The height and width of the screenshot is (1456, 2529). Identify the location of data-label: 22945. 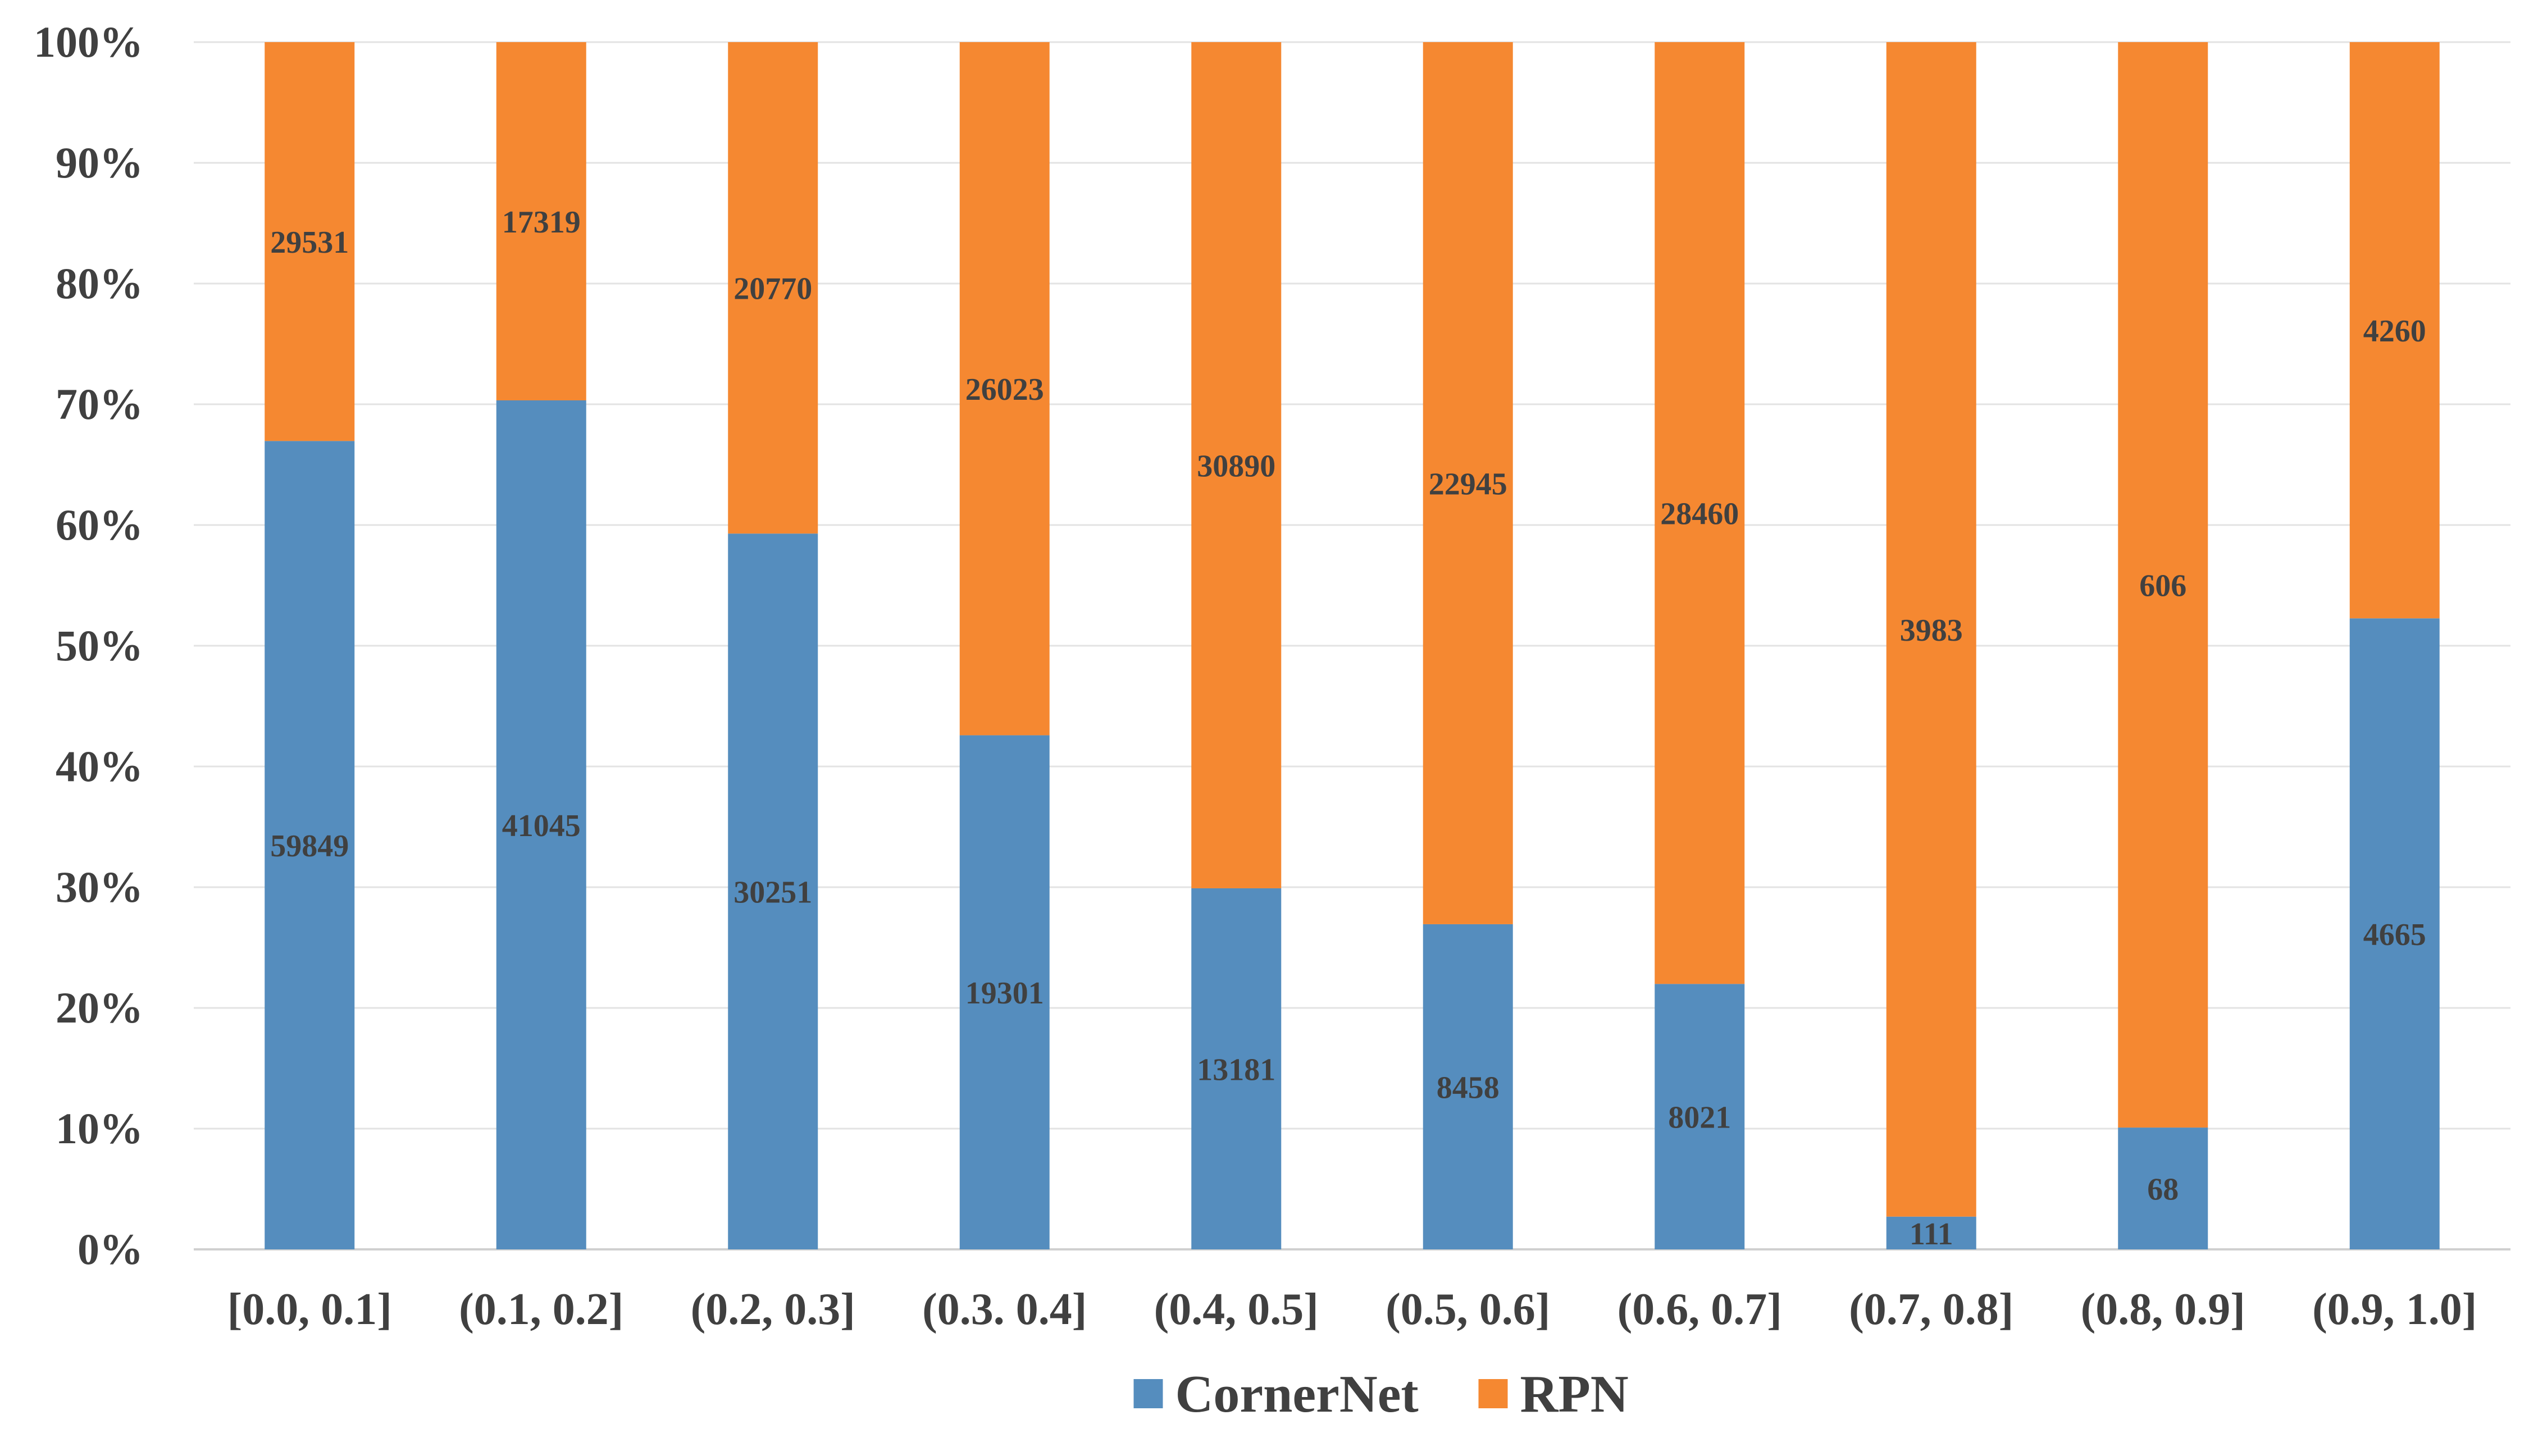
(1468, 484).